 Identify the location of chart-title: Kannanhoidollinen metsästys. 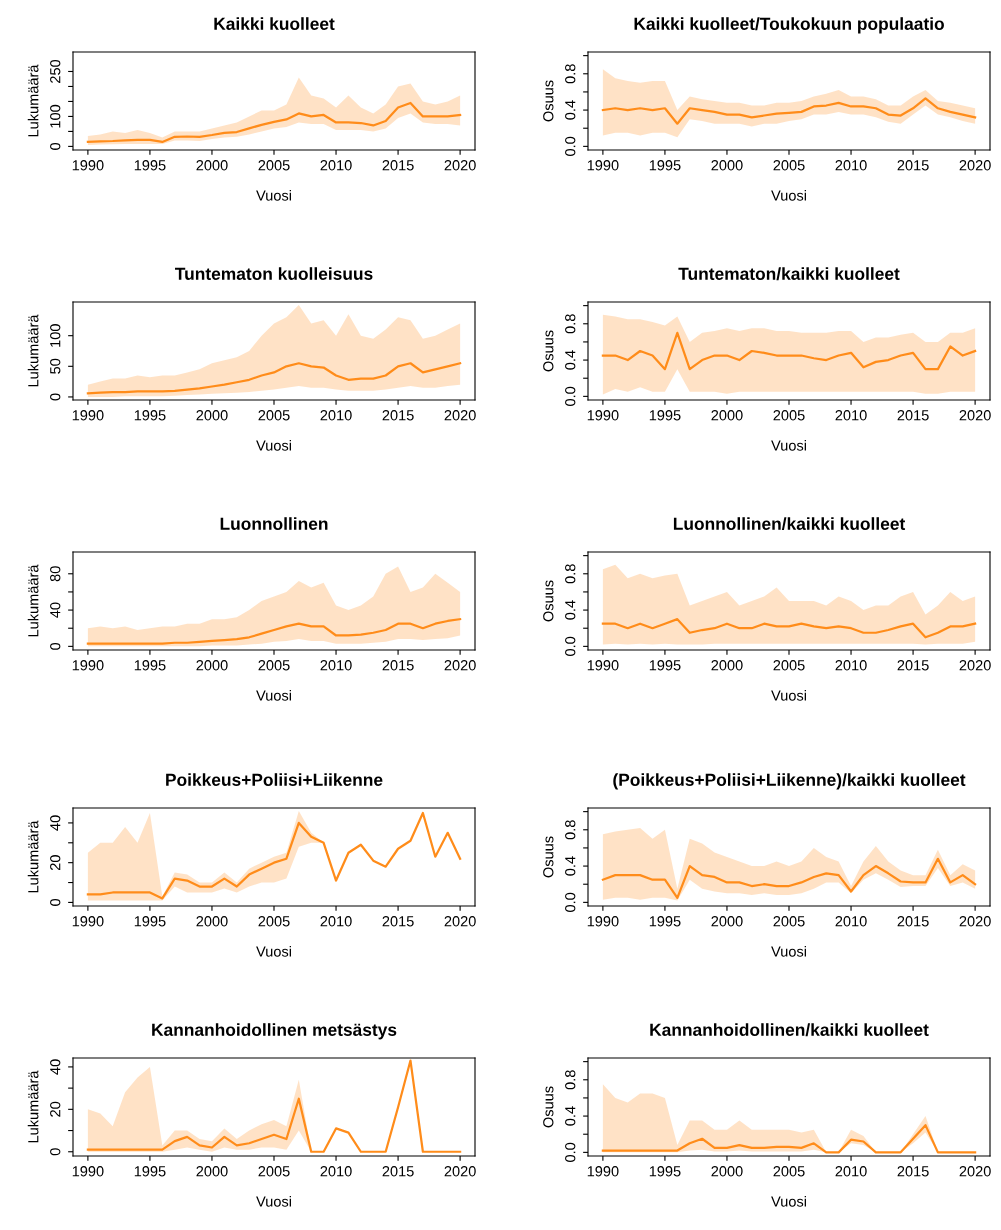
(274, 1031).